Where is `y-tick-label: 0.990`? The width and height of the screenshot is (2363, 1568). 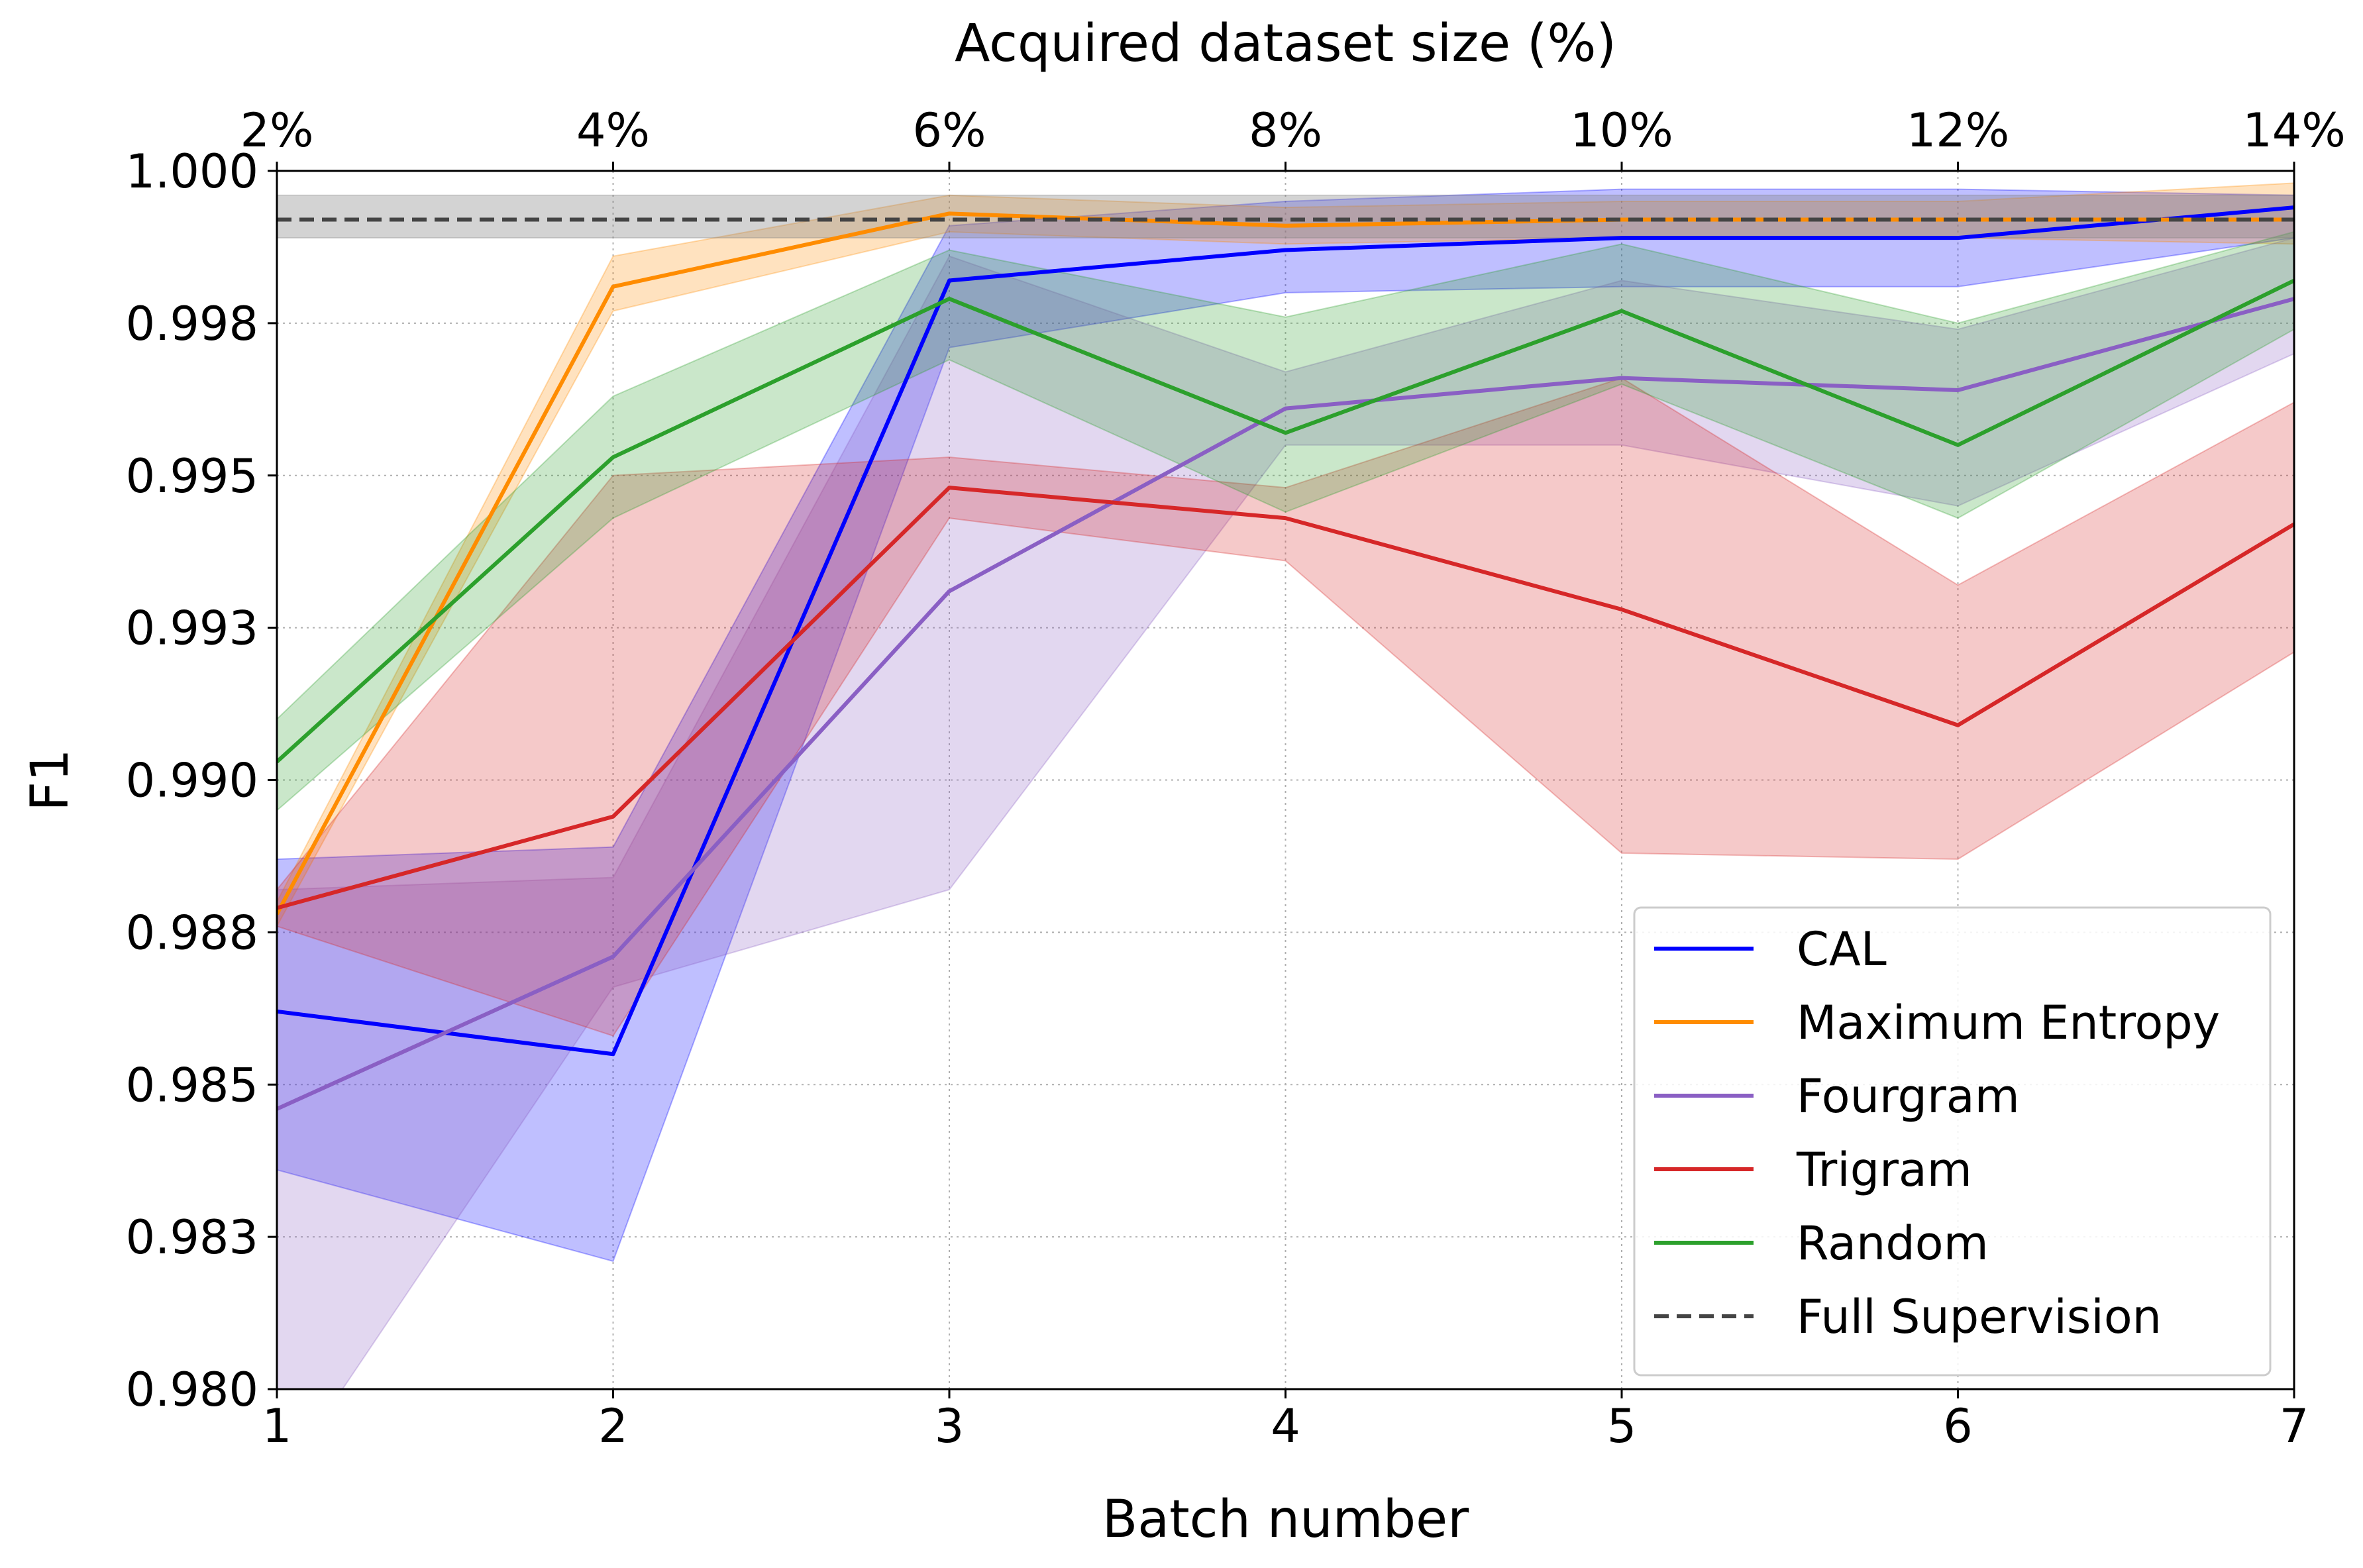
y-tick-label: 0.990 is located at coordinates (192, 781).